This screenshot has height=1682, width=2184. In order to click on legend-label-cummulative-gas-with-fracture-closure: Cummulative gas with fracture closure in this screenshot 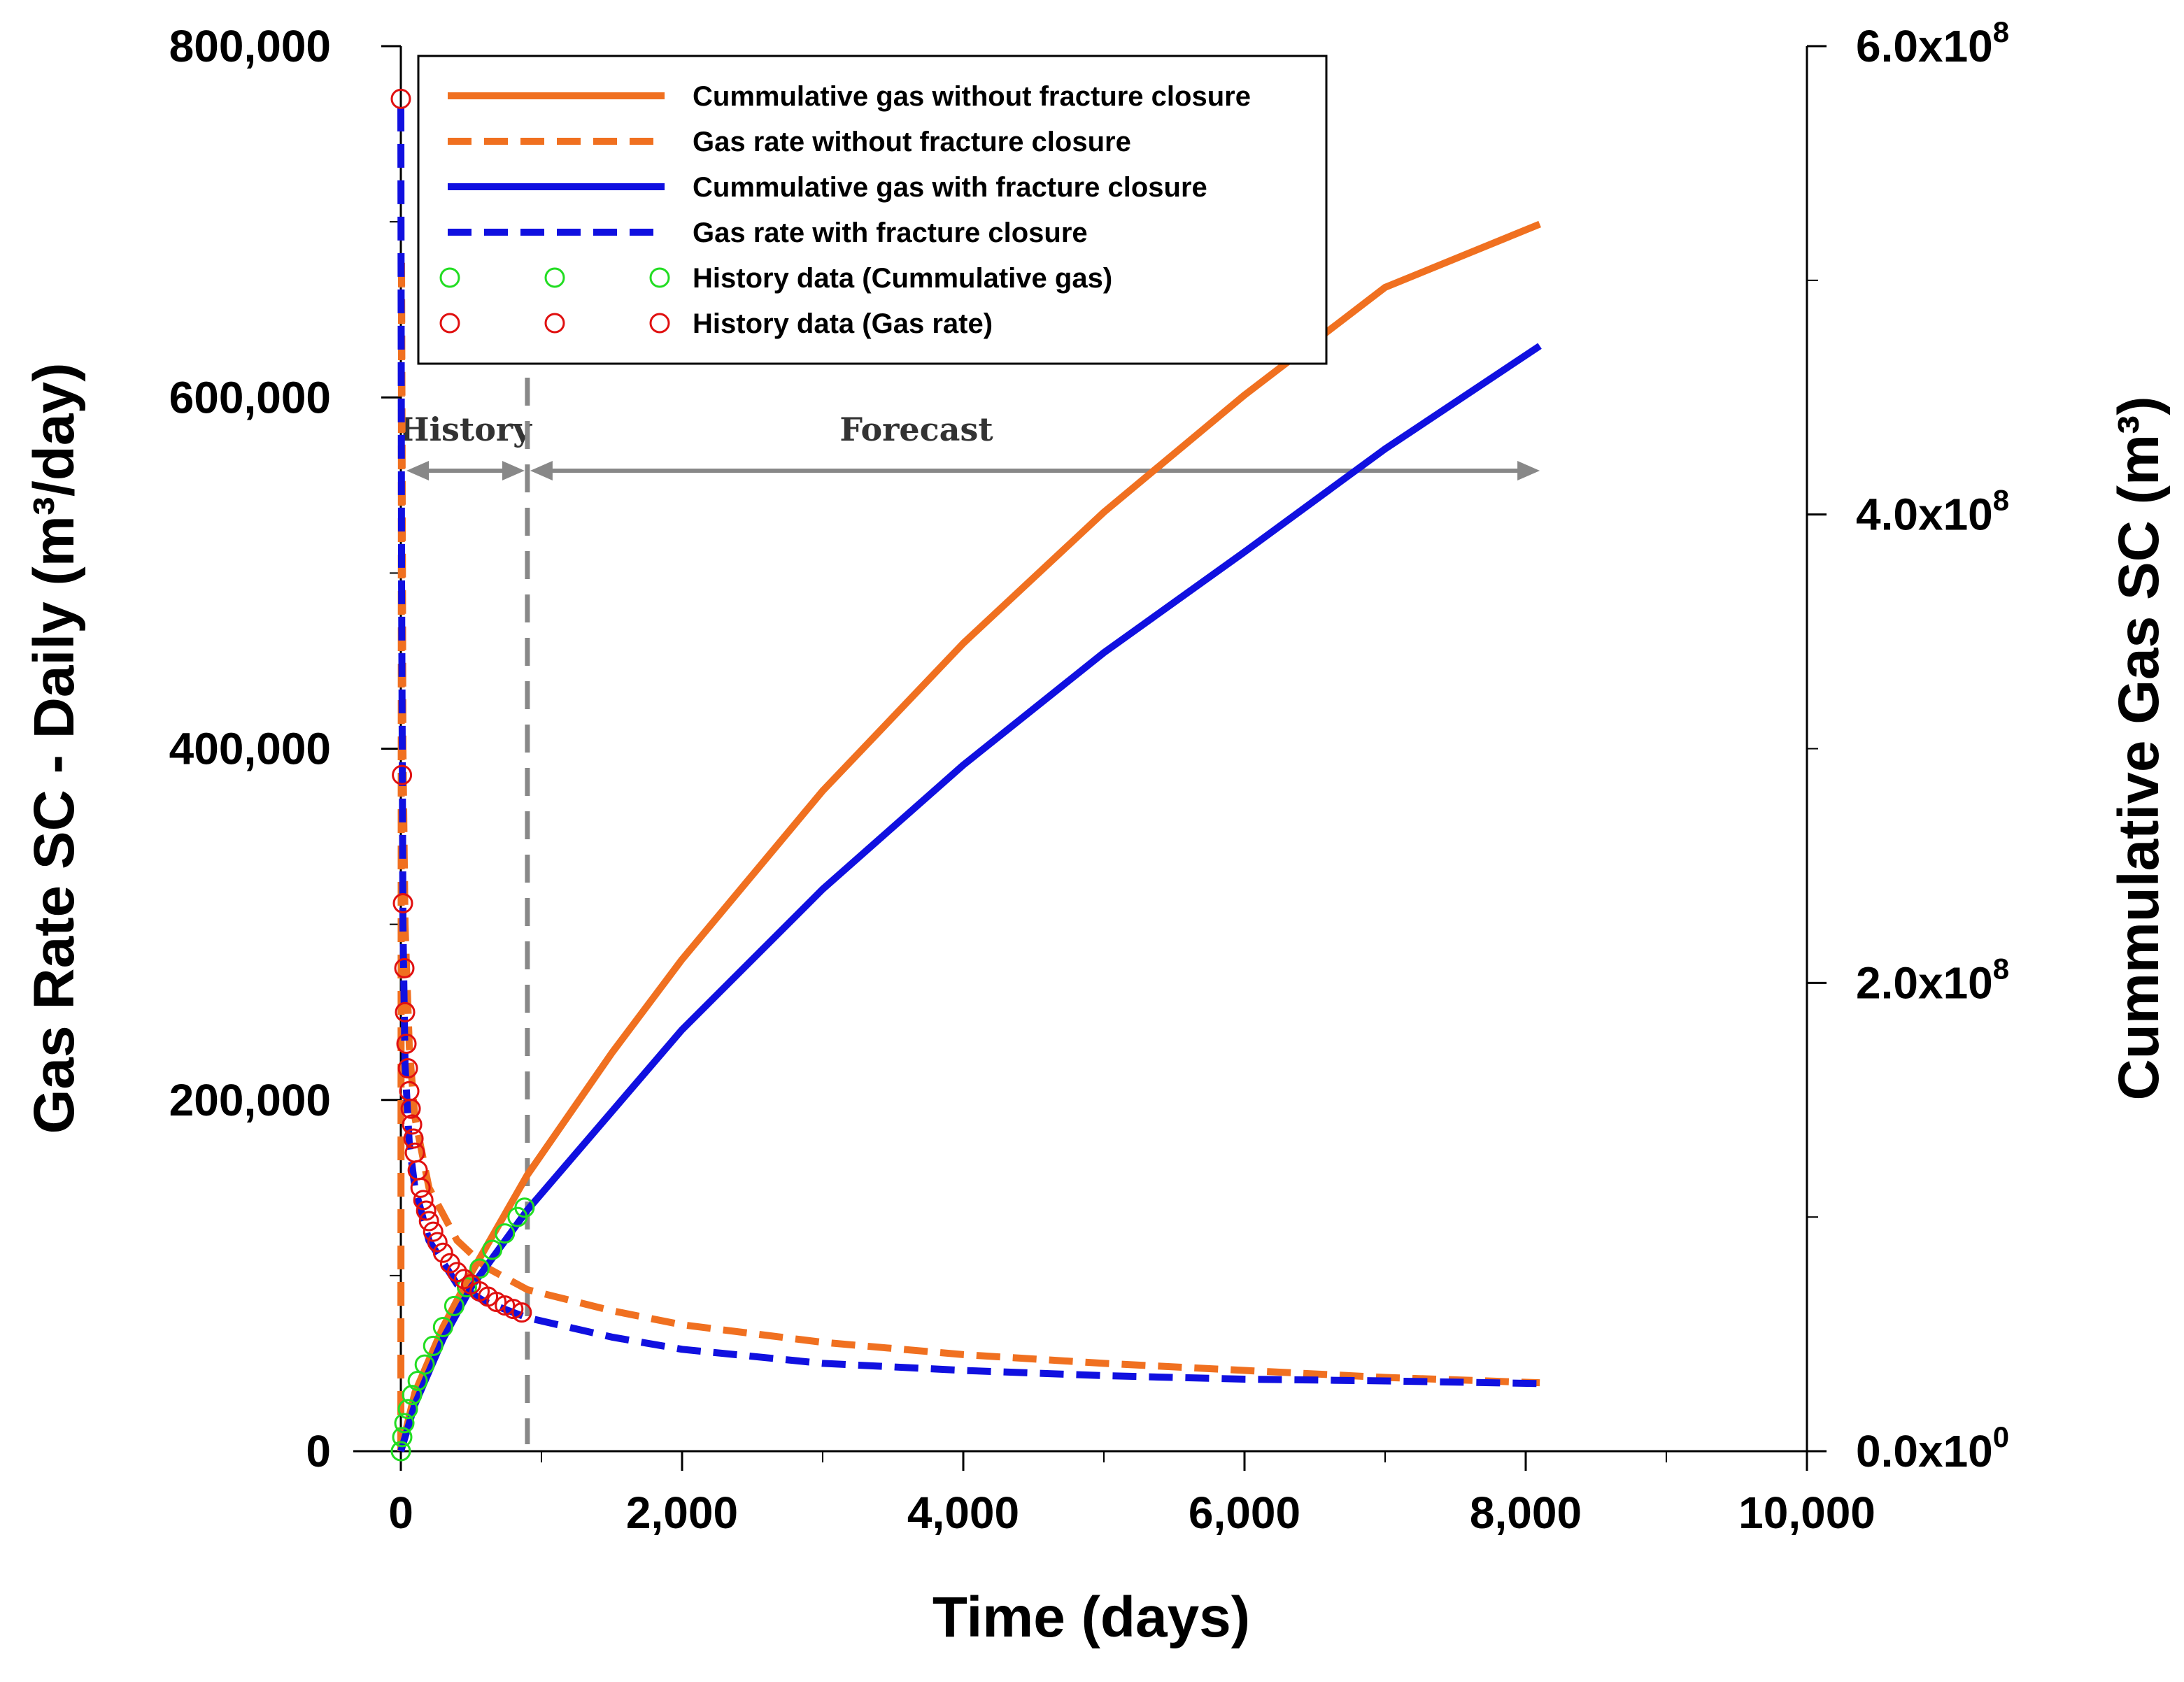, I will do `click(950, 188)`.